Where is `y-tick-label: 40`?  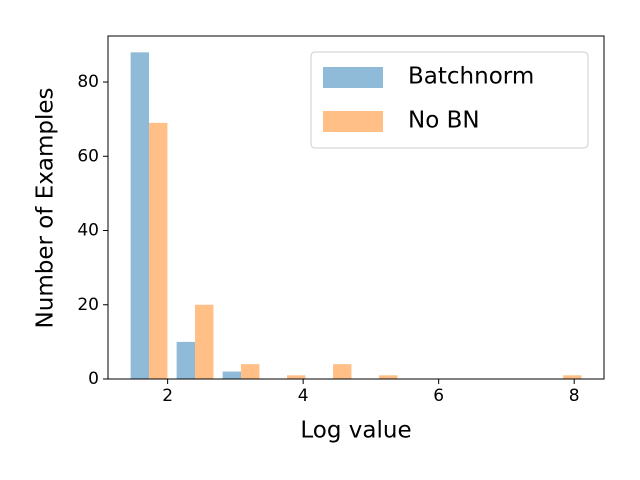
y-tick-label: 40 is located at coordinates (88, 231).